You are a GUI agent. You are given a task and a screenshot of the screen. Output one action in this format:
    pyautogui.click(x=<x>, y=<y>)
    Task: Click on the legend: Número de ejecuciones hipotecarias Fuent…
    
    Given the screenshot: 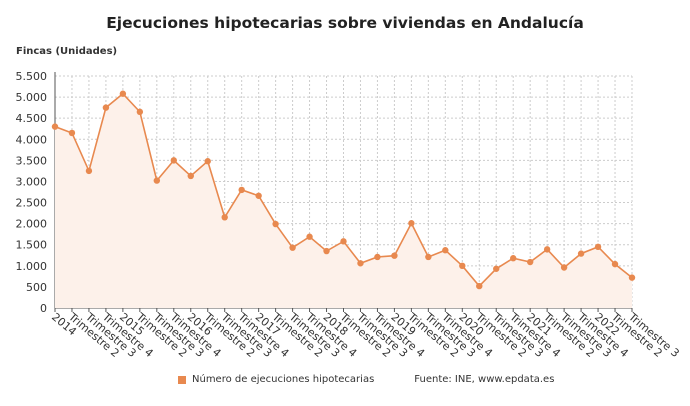 What is the action you would take?
    pyautogui.click(x=366, y=379)
    